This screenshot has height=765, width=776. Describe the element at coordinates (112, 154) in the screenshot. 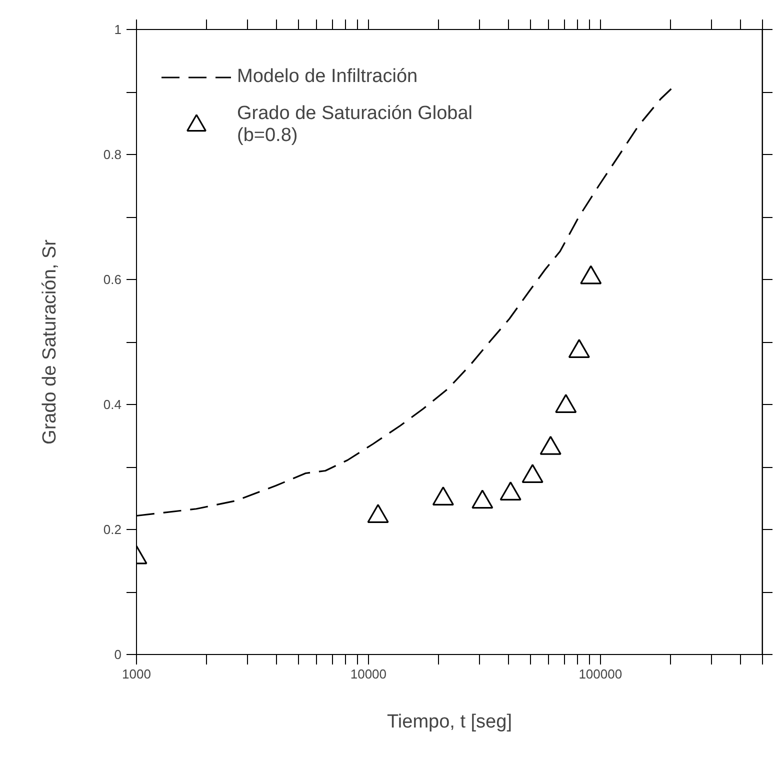

I see `y-tick-label: 0.8` at that location.